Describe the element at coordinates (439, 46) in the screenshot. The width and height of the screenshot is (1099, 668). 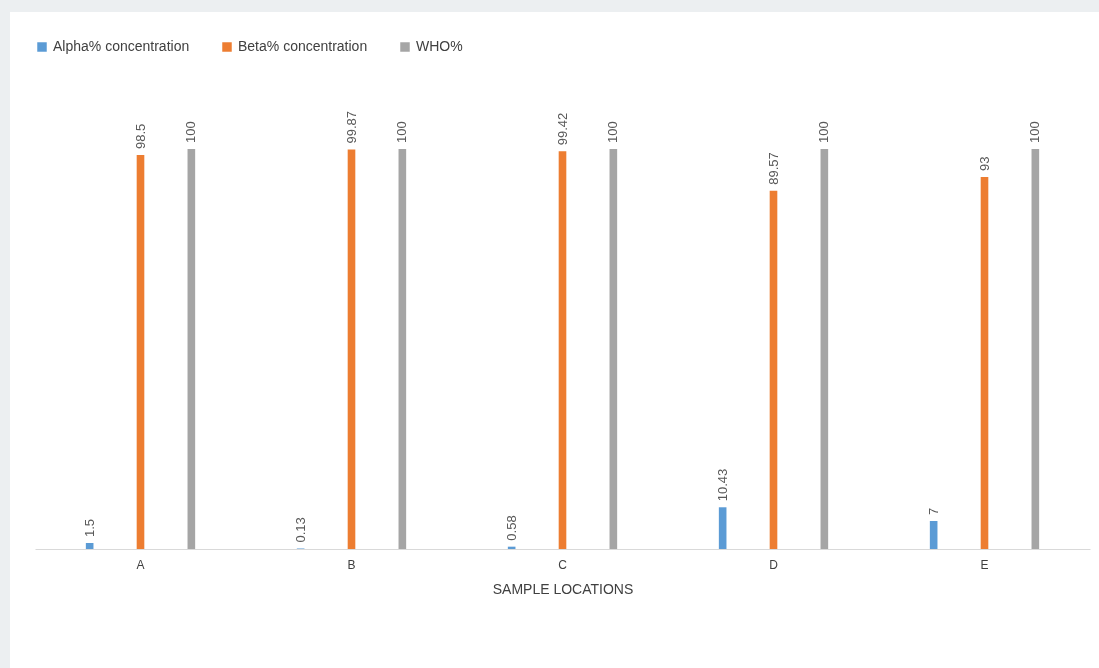
I see `legend-label: WHO%` at that location.